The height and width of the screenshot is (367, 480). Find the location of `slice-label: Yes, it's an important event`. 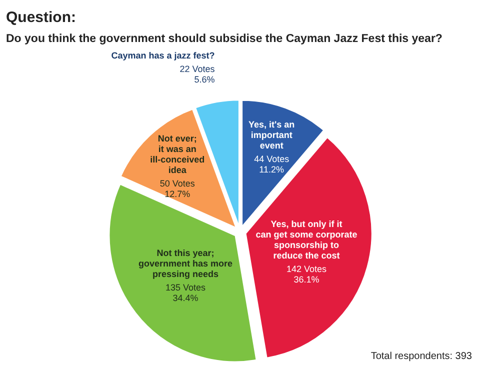

slice-label: Yes, it's an important event is located at coordinates (271, 135).